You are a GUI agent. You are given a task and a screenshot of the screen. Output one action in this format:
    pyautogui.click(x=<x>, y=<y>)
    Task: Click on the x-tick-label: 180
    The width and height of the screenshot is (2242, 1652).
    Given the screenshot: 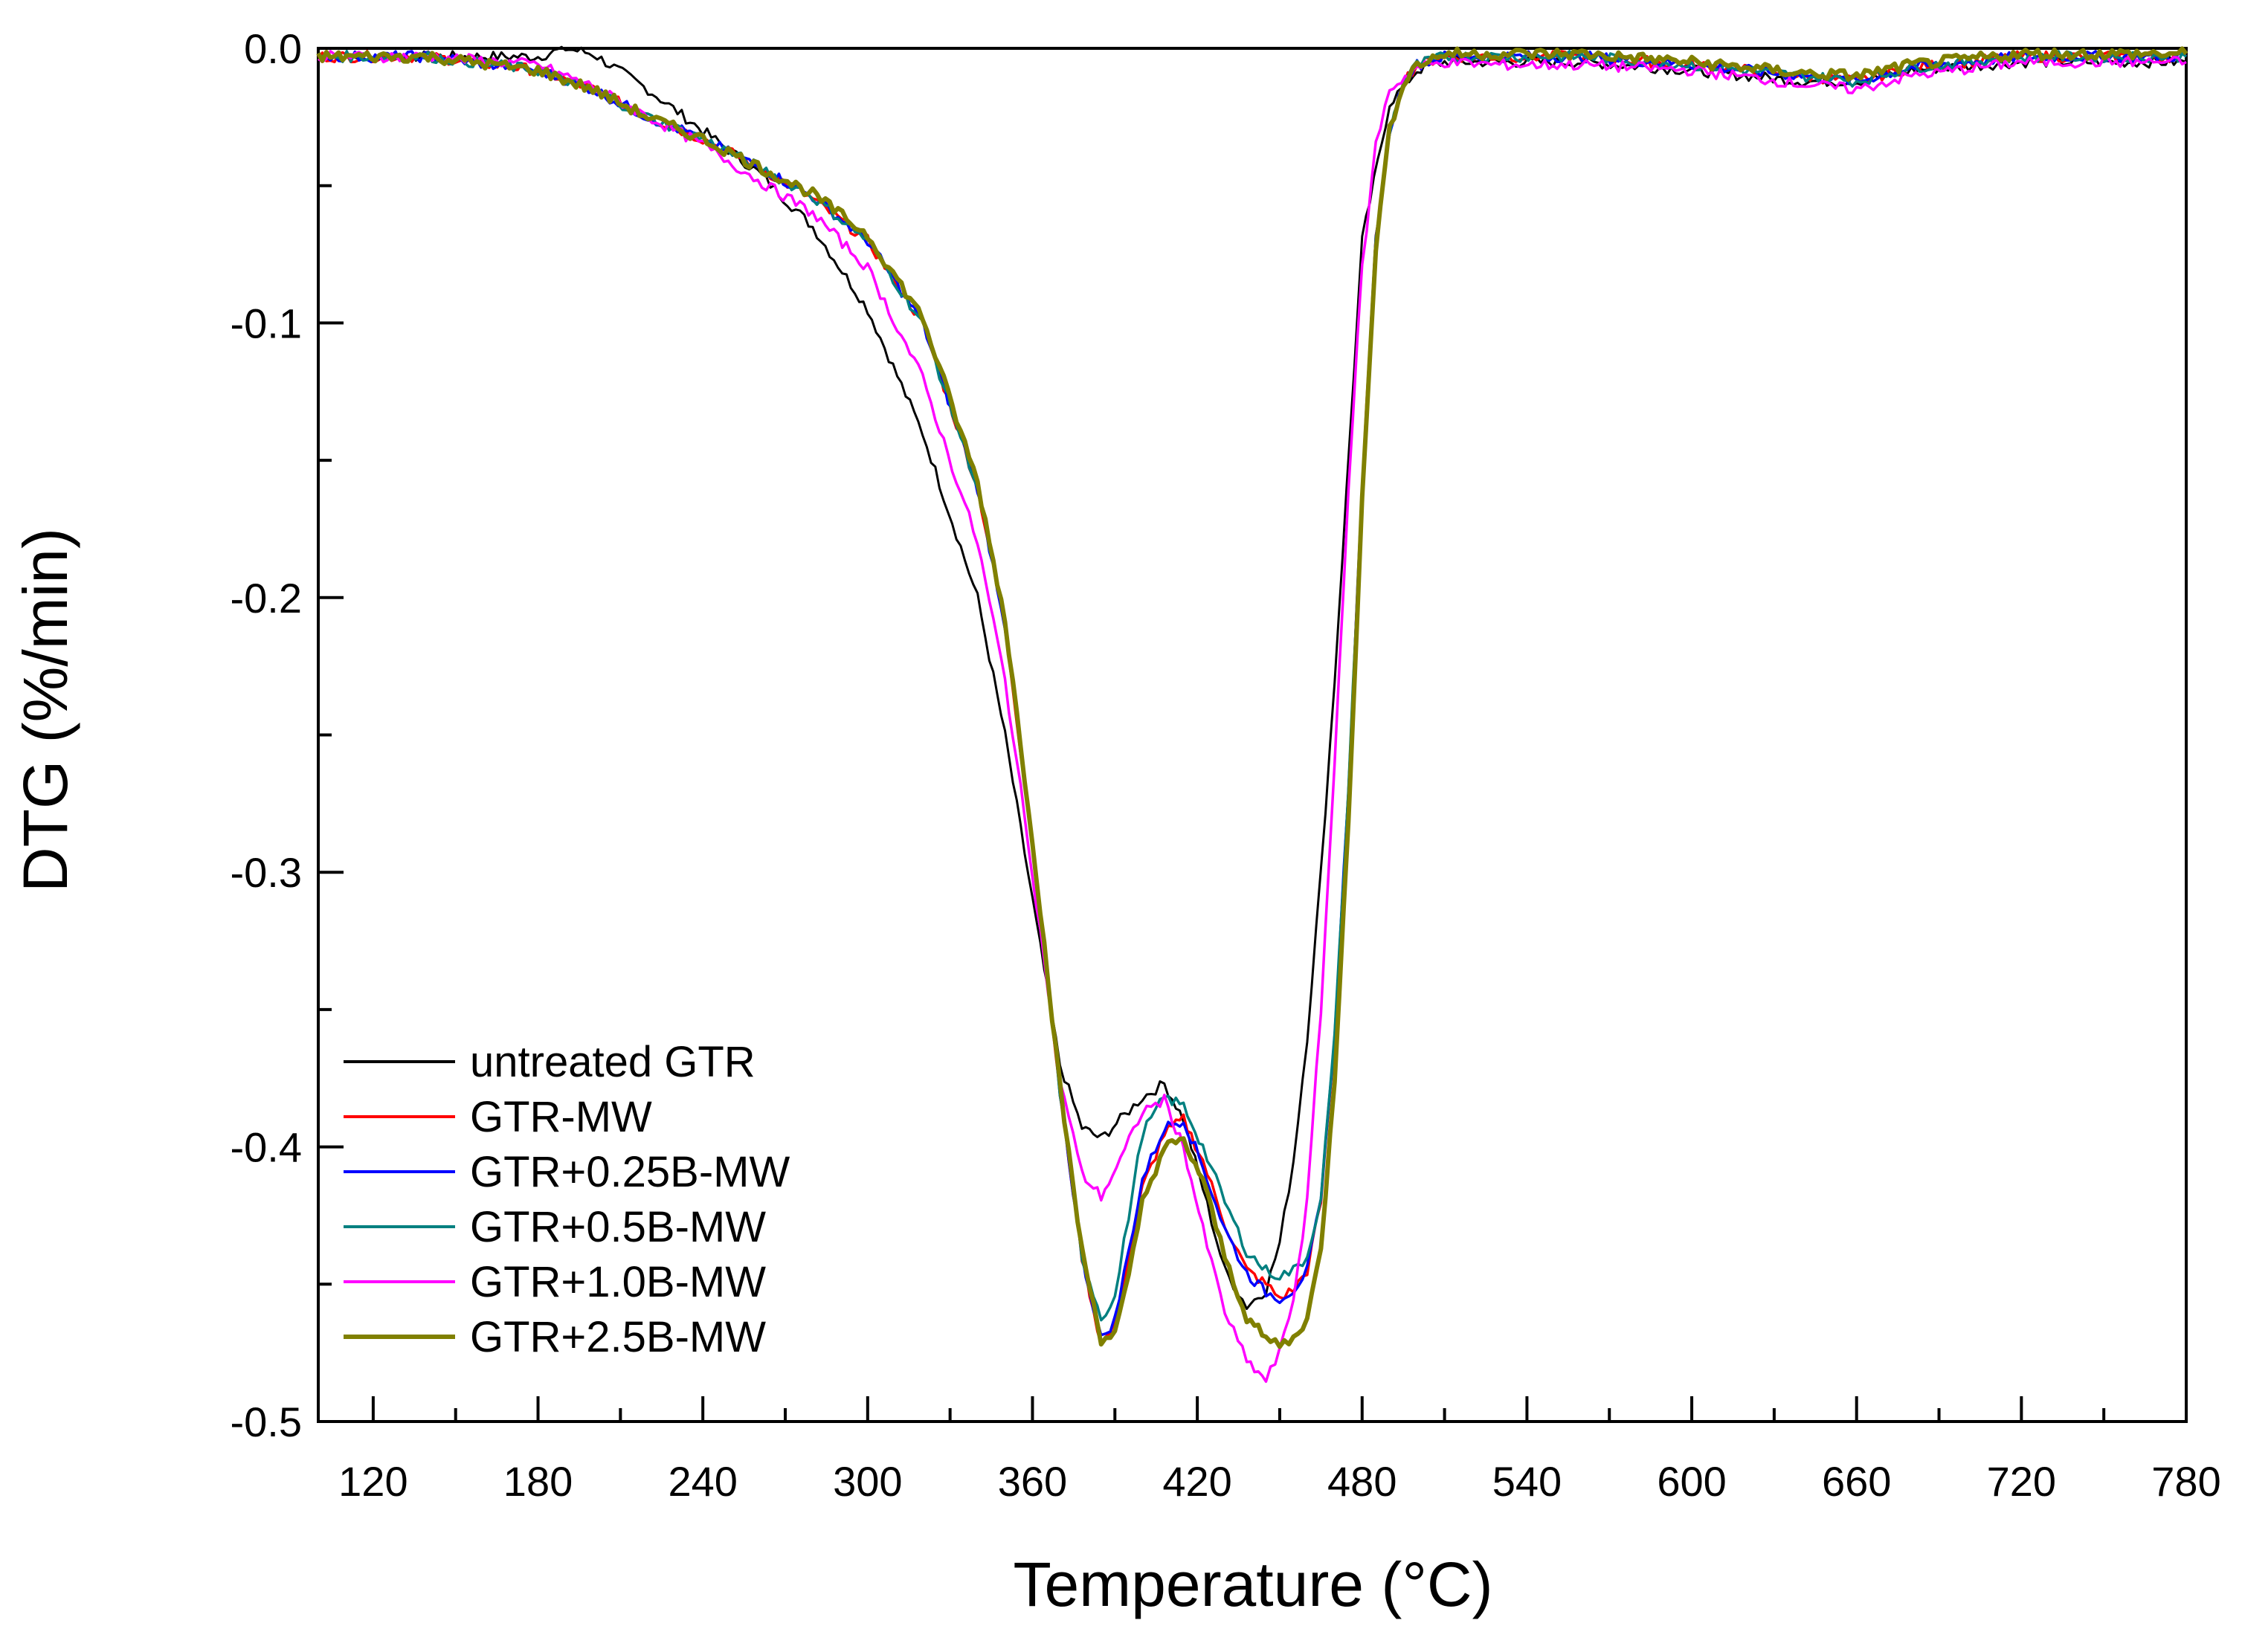 What is the action you would take?
    pyautogui.click(x=538, y=1481)
    